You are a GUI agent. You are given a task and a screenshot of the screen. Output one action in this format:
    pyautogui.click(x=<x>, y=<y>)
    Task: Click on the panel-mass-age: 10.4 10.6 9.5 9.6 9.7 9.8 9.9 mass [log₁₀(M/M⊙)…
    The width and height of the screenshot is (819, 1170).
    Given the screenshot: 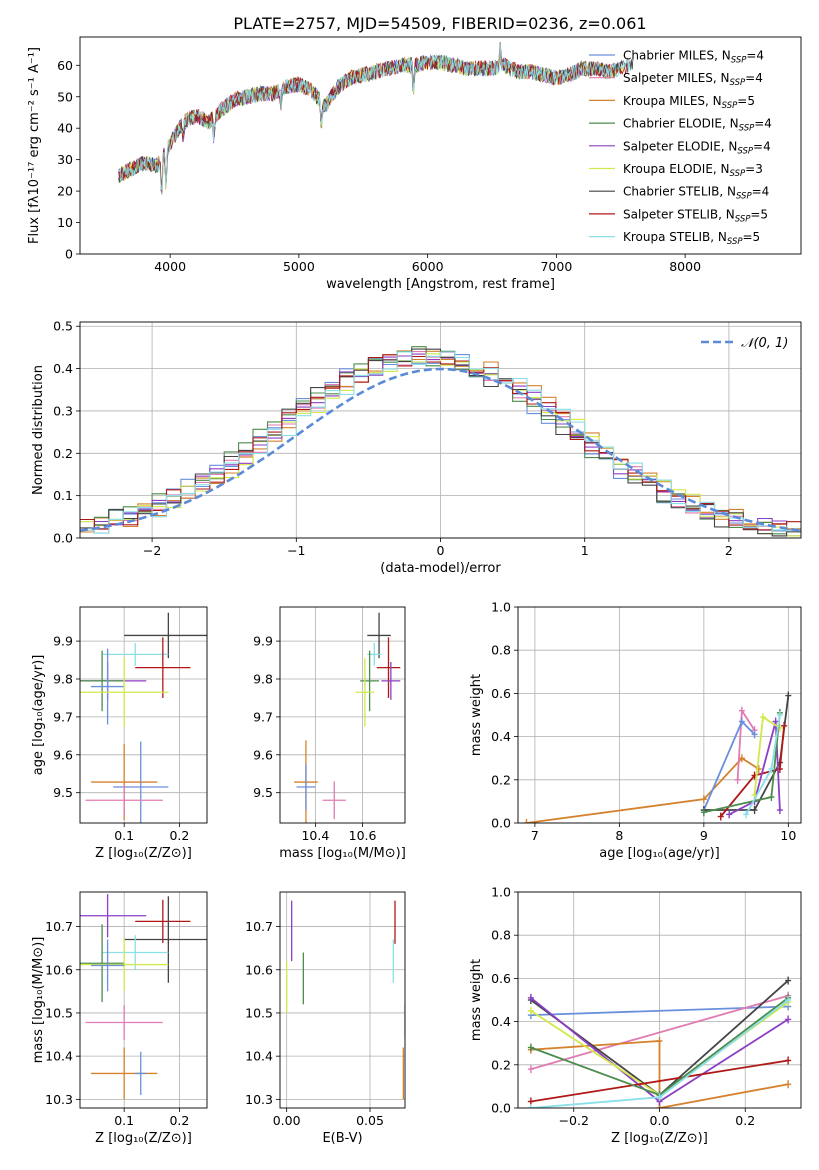 What is the action you would take?
    pyautogui.click(x=329, y=733)
    